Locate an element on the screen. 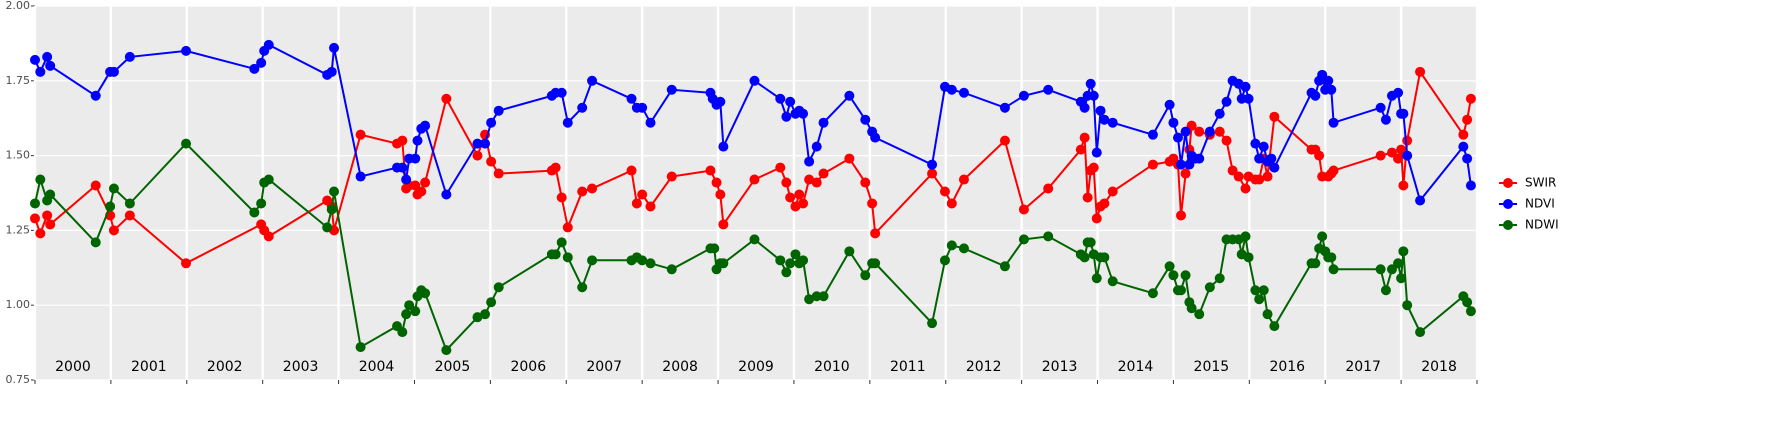  year-label: 2001 is located at coordinates (149, 367).